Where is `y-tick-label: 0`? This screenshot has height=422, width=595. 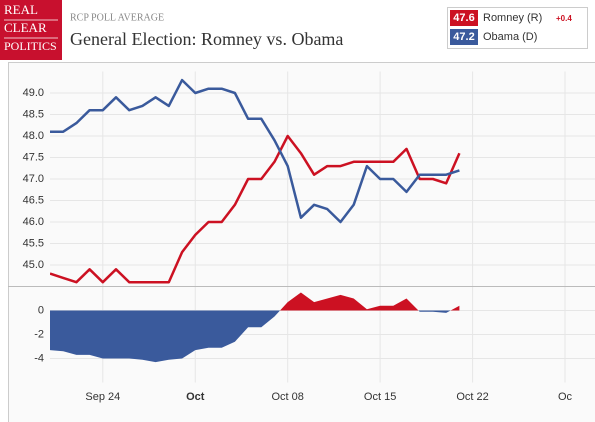
y-tick-label: 0 is located at coordinates (41, 310).